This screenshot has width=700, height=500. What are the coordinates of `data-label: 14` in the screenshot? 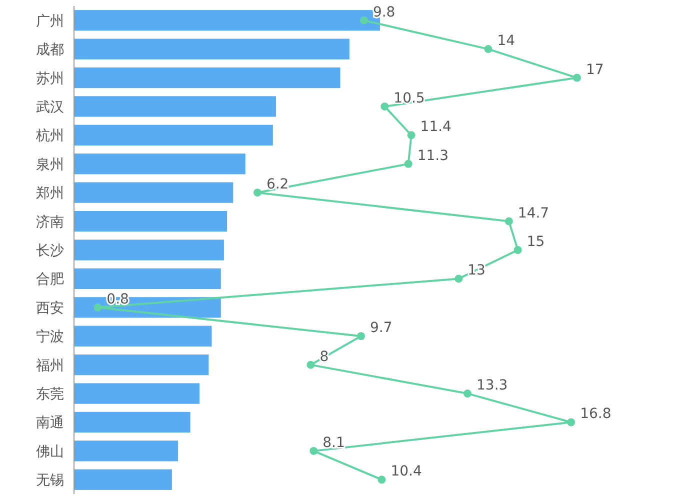 It's located at (506, 41).